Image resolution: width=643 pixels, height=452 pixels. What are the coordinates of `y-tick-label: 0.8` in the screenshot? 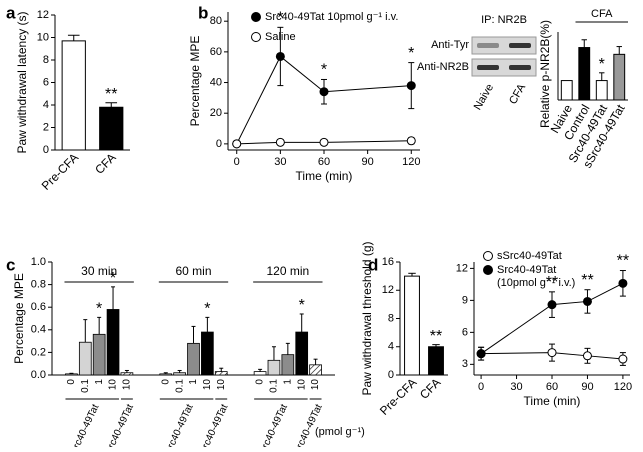 It's located at (38, 285).